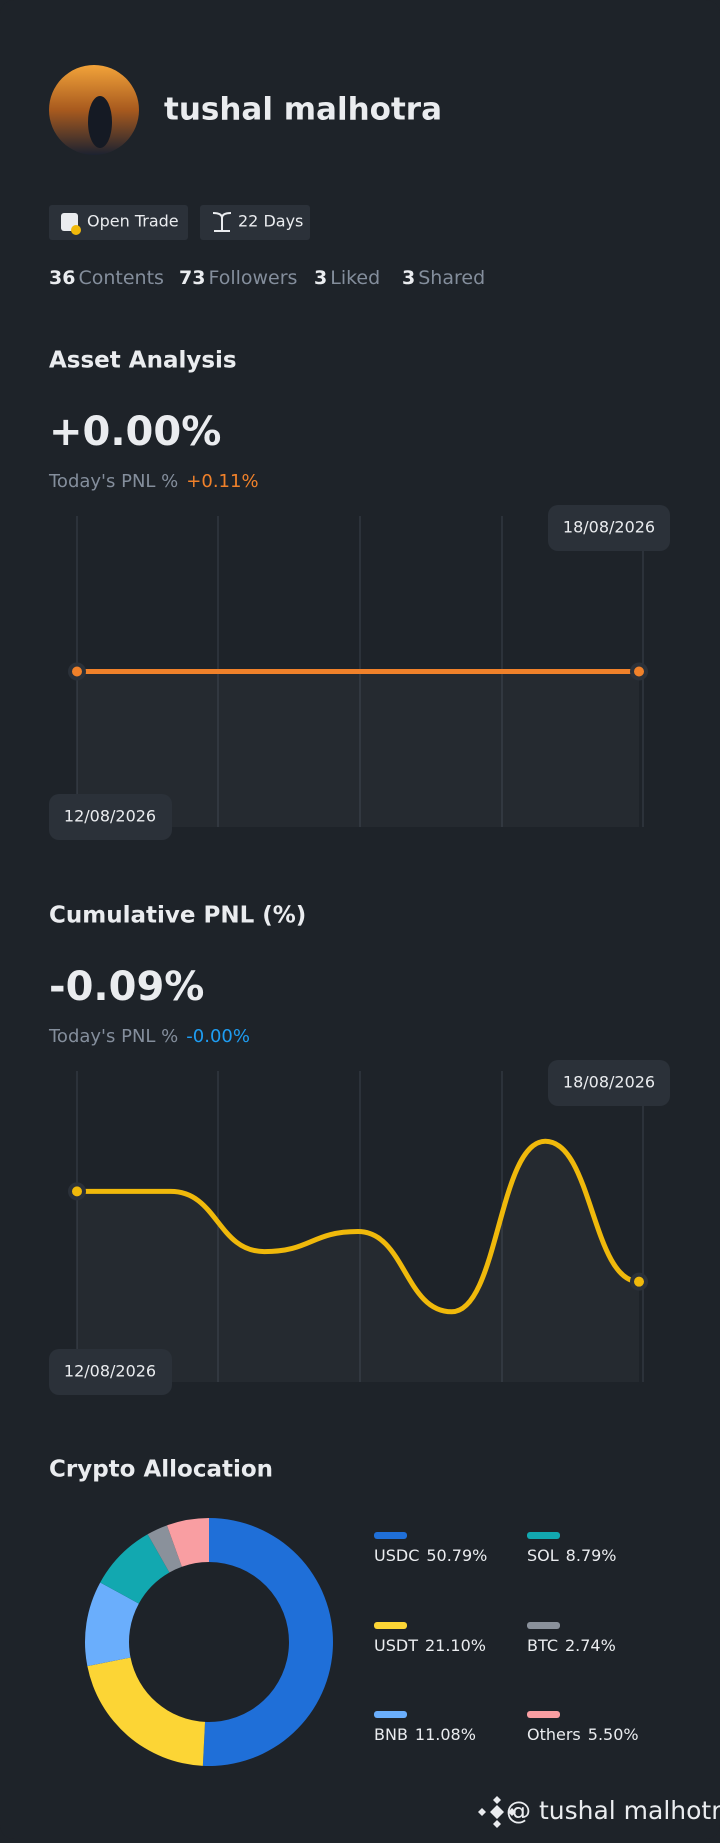 This screenshot has height=1843, width=720. Describe the element at coordinates (456, 1555) in the screenshot. I see `value-label: 50.79%` at that location.